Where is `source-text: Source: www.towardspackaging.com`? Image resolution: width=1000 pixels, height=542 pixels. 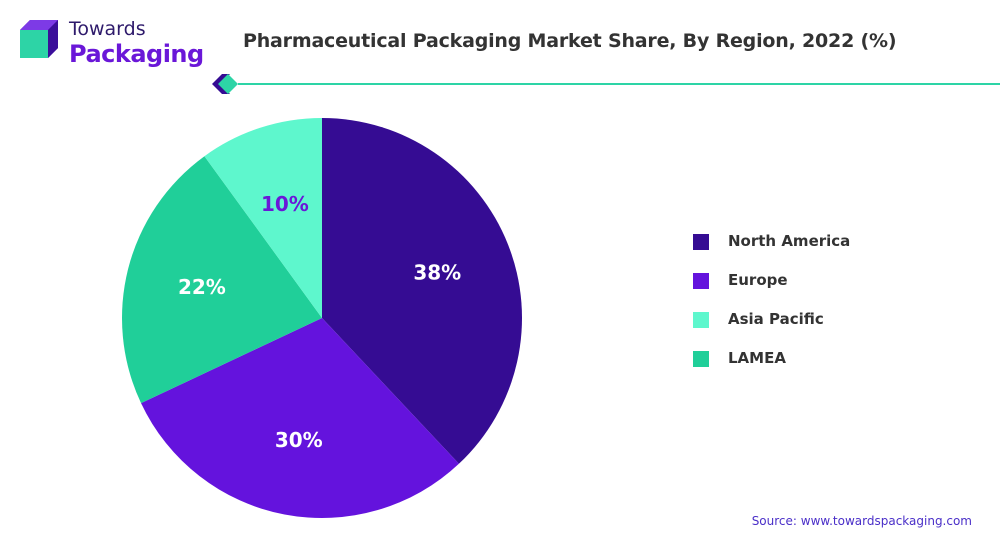 source-text: Source: www.towardspackaging.com is located at coordinates (861, 521).